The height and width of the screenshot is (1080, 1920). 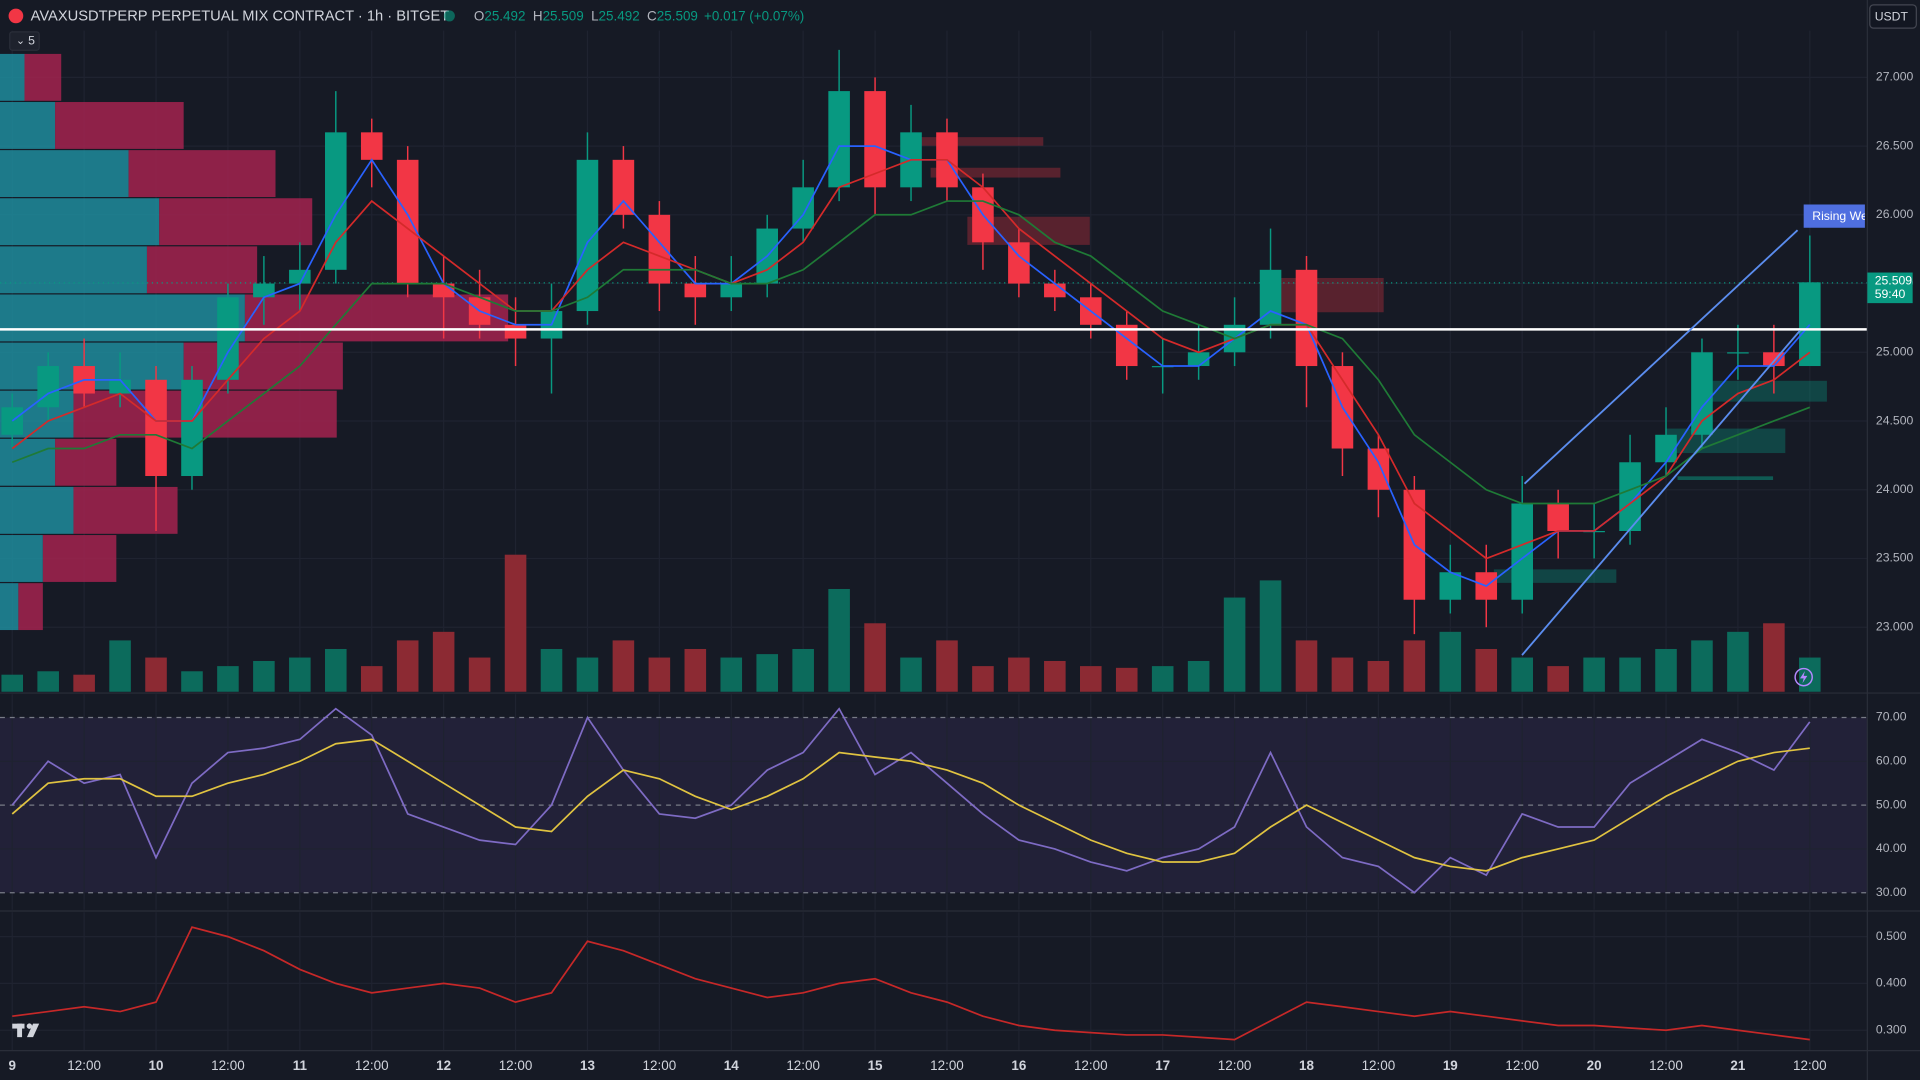 What do you see at coordinates (449, 16) in the screenshot?
I see `status-dot` at bounding box center [449, 16].